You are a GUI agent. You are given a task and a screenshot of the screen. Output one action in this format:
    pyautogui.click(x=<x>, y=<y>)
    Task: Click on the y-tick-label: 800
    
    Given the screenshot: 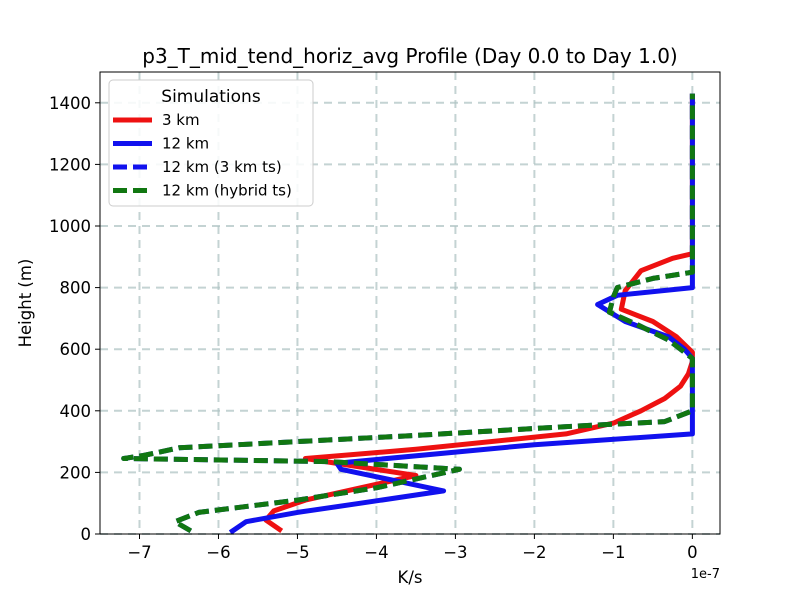 What is the action you would take?
    pyautogui.click(x=76, y=288)
    